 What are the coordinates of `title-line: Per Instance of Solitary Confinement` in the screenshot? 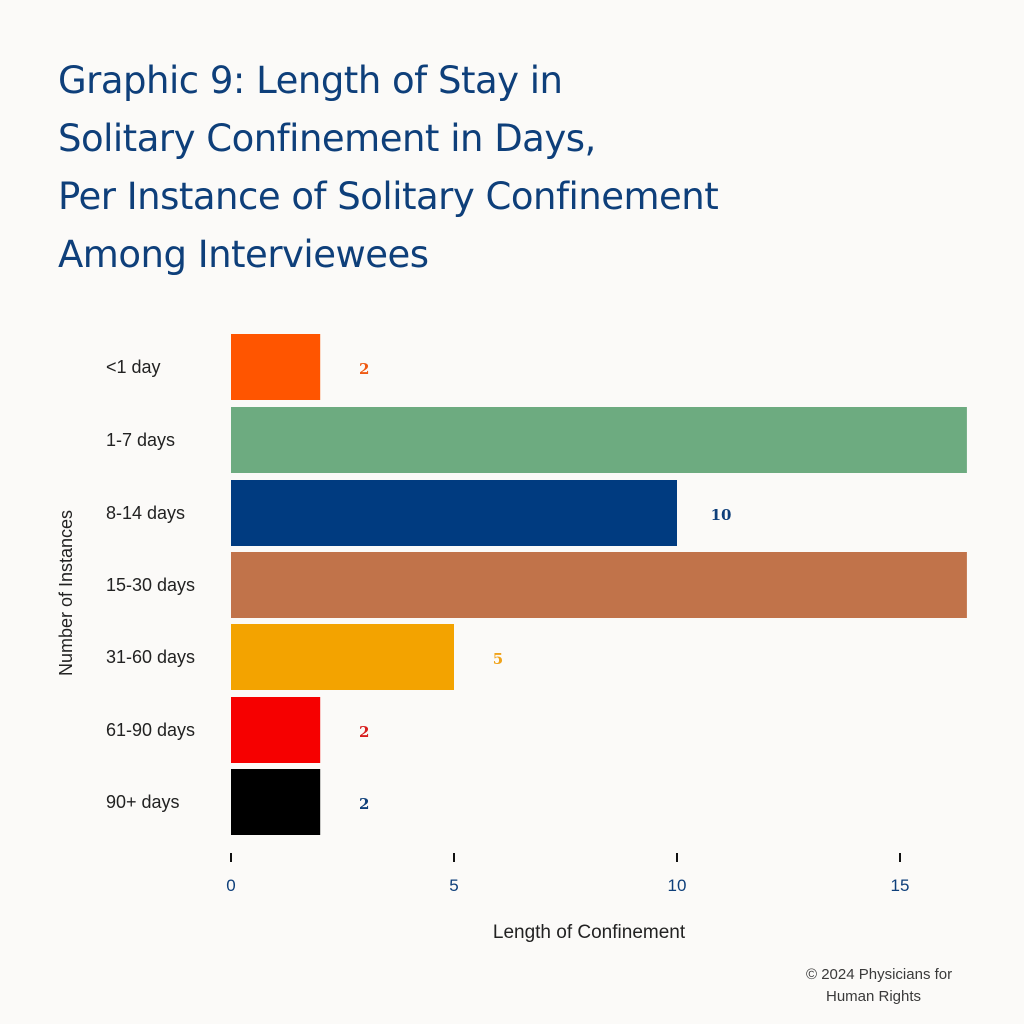 It's located at (388, 196).